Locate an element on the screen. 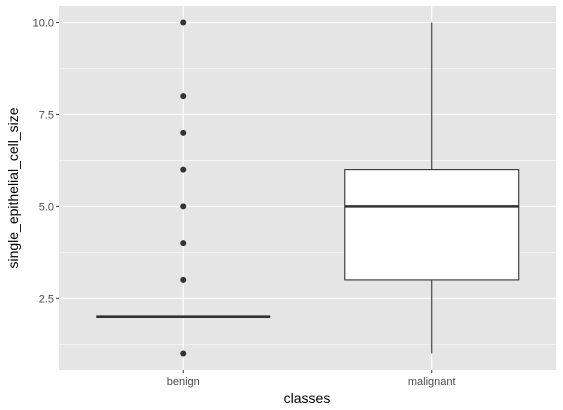 The image size is (563, 410). y-tick-label: 7.5 is located at coordinates (46, 115).